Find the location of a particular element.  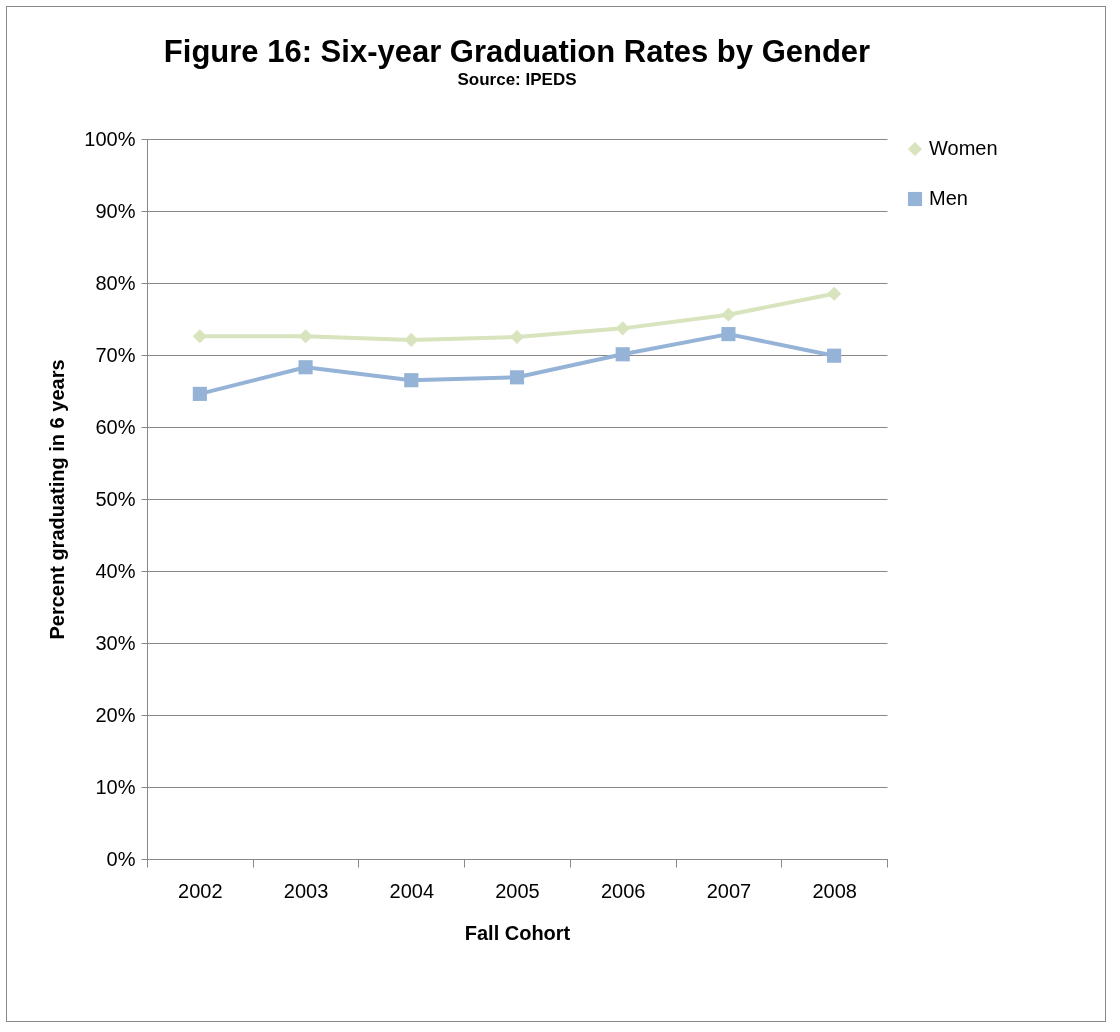

x-tick-label: 2003 is located at coordinates (306, 890).